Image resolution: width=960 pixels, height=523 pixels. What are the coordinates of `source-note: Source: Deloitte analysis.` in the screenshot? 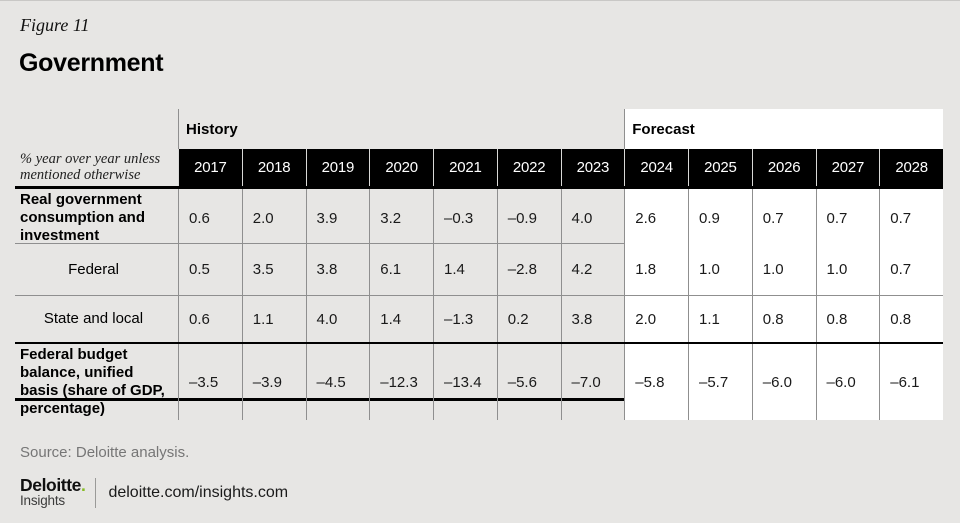 It's located at (105, 452).